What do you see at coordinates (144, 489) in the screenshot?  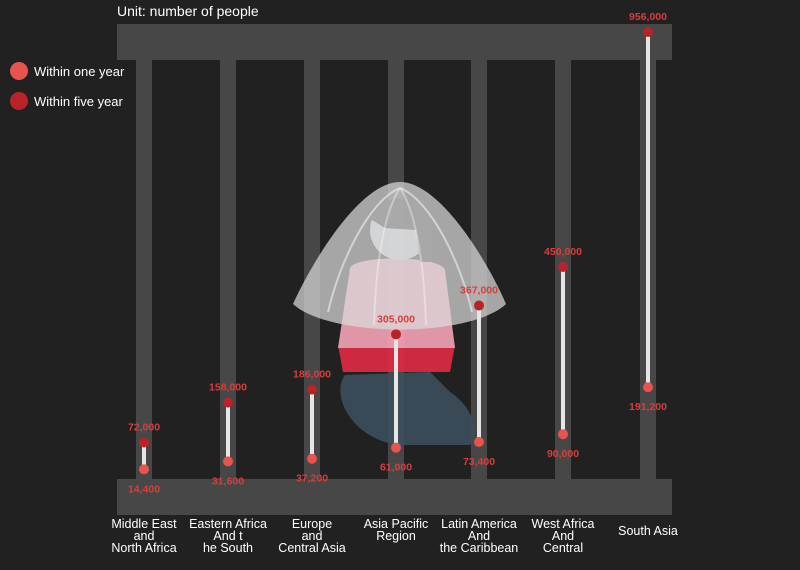 I see `data-label-within-one-year: 14,400` at bounding box center [144, 489].